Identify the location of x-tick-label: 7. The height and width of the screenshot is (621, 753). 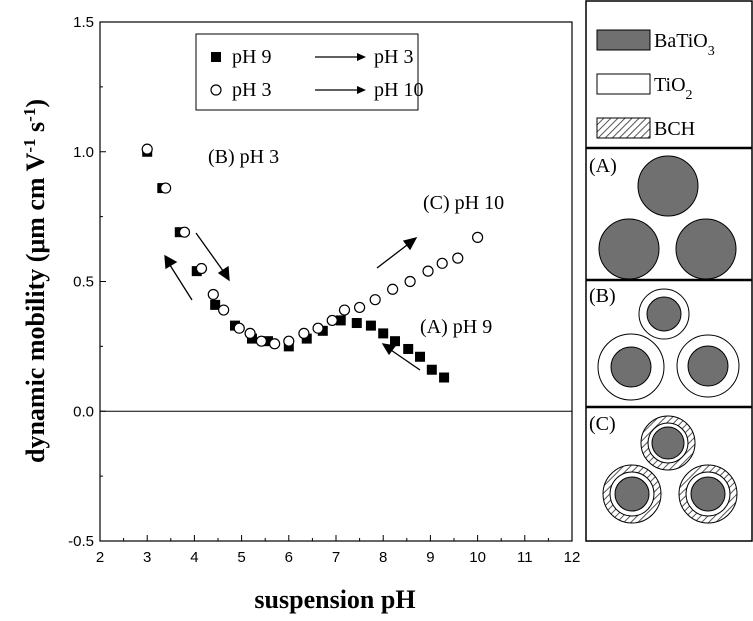
(336, 557).